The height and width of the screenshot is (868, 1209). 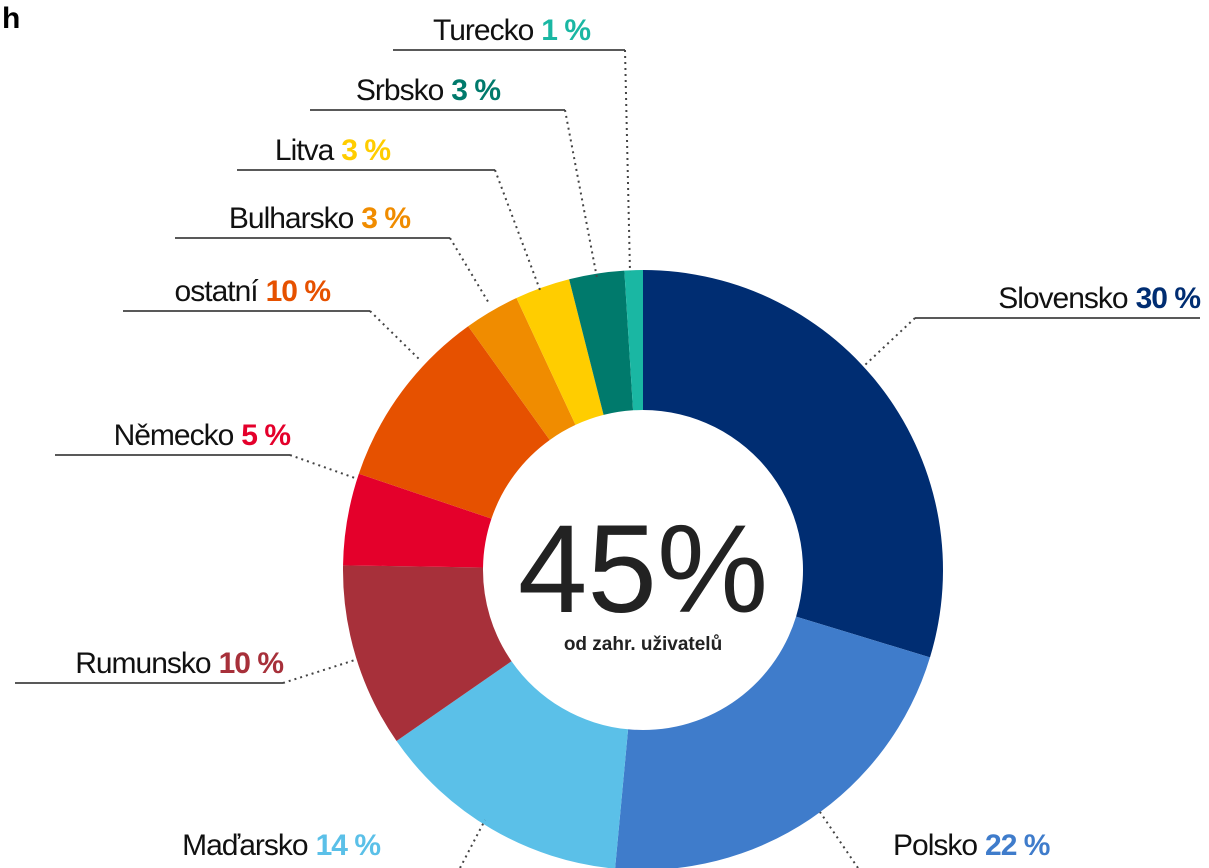 What do you see at coordinates (265, 435) in the screenshot?
I see `value-label: 5 %` at bounding box center [265, 435].